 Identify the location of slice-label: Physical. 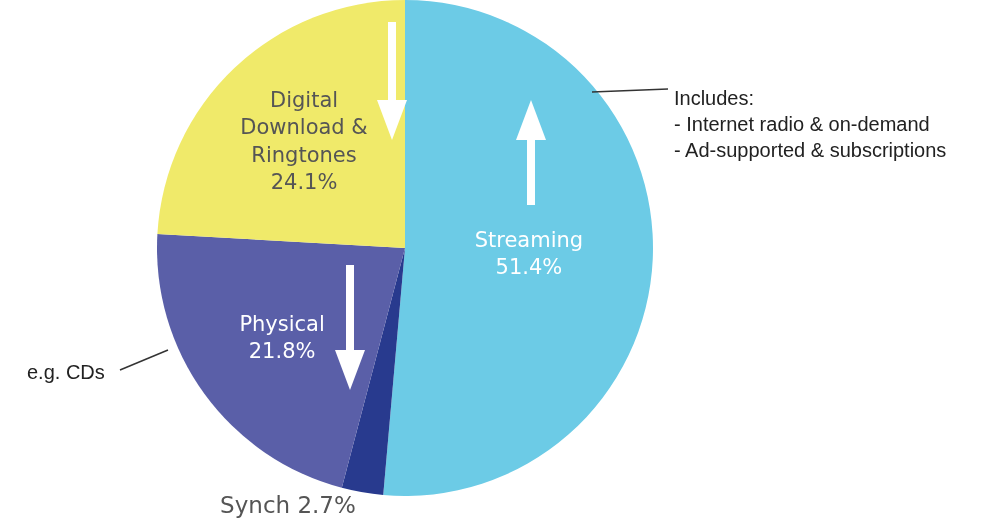
(282, 323).